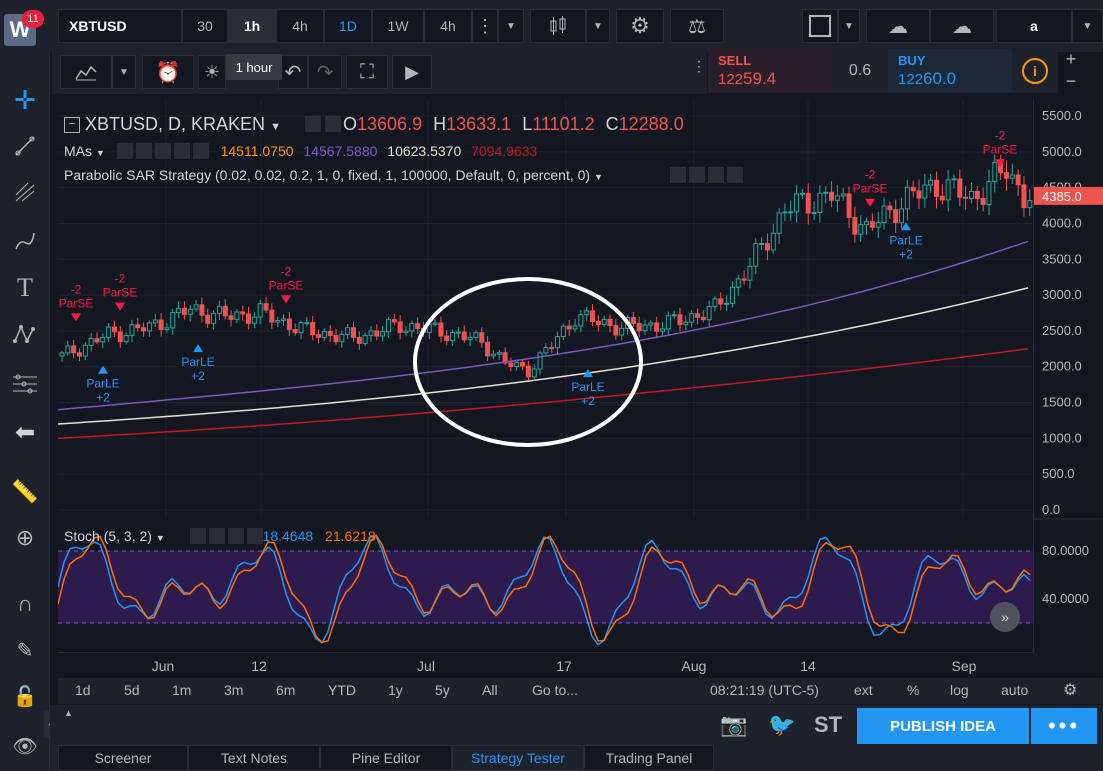  Describe the element at coordinates (735, 175) in the screenshot. I see `strategy-close-icon` at that location.